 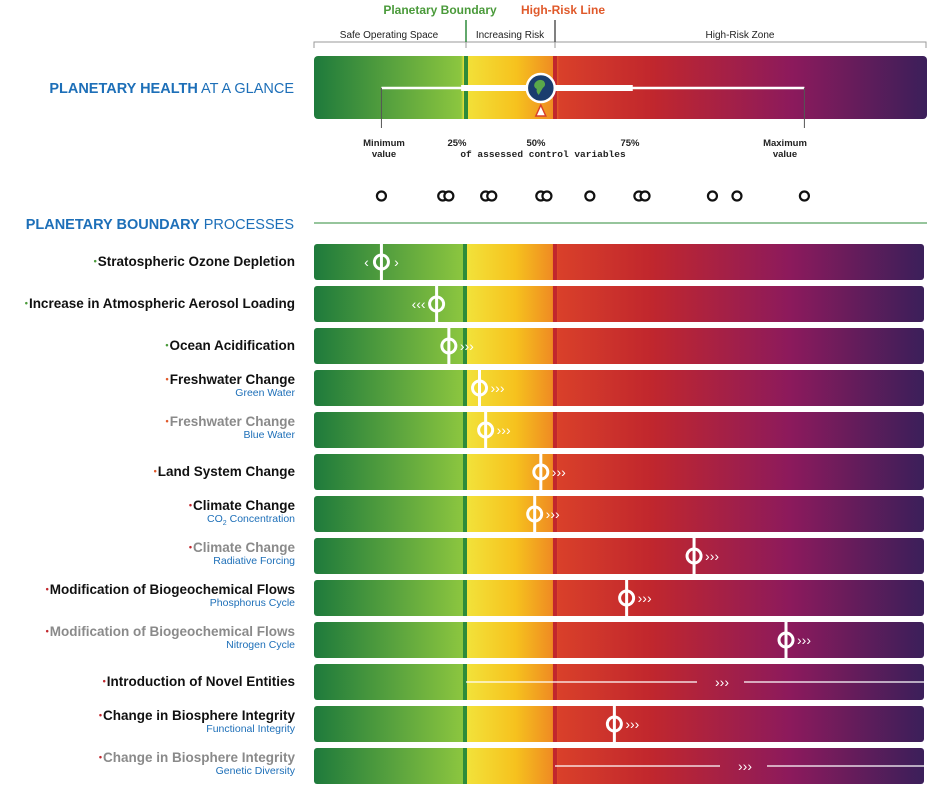 What do you see at coordinates (785, 154) in the screenshot?
I see `max-label-2: value` at bounding box center [785, 154].